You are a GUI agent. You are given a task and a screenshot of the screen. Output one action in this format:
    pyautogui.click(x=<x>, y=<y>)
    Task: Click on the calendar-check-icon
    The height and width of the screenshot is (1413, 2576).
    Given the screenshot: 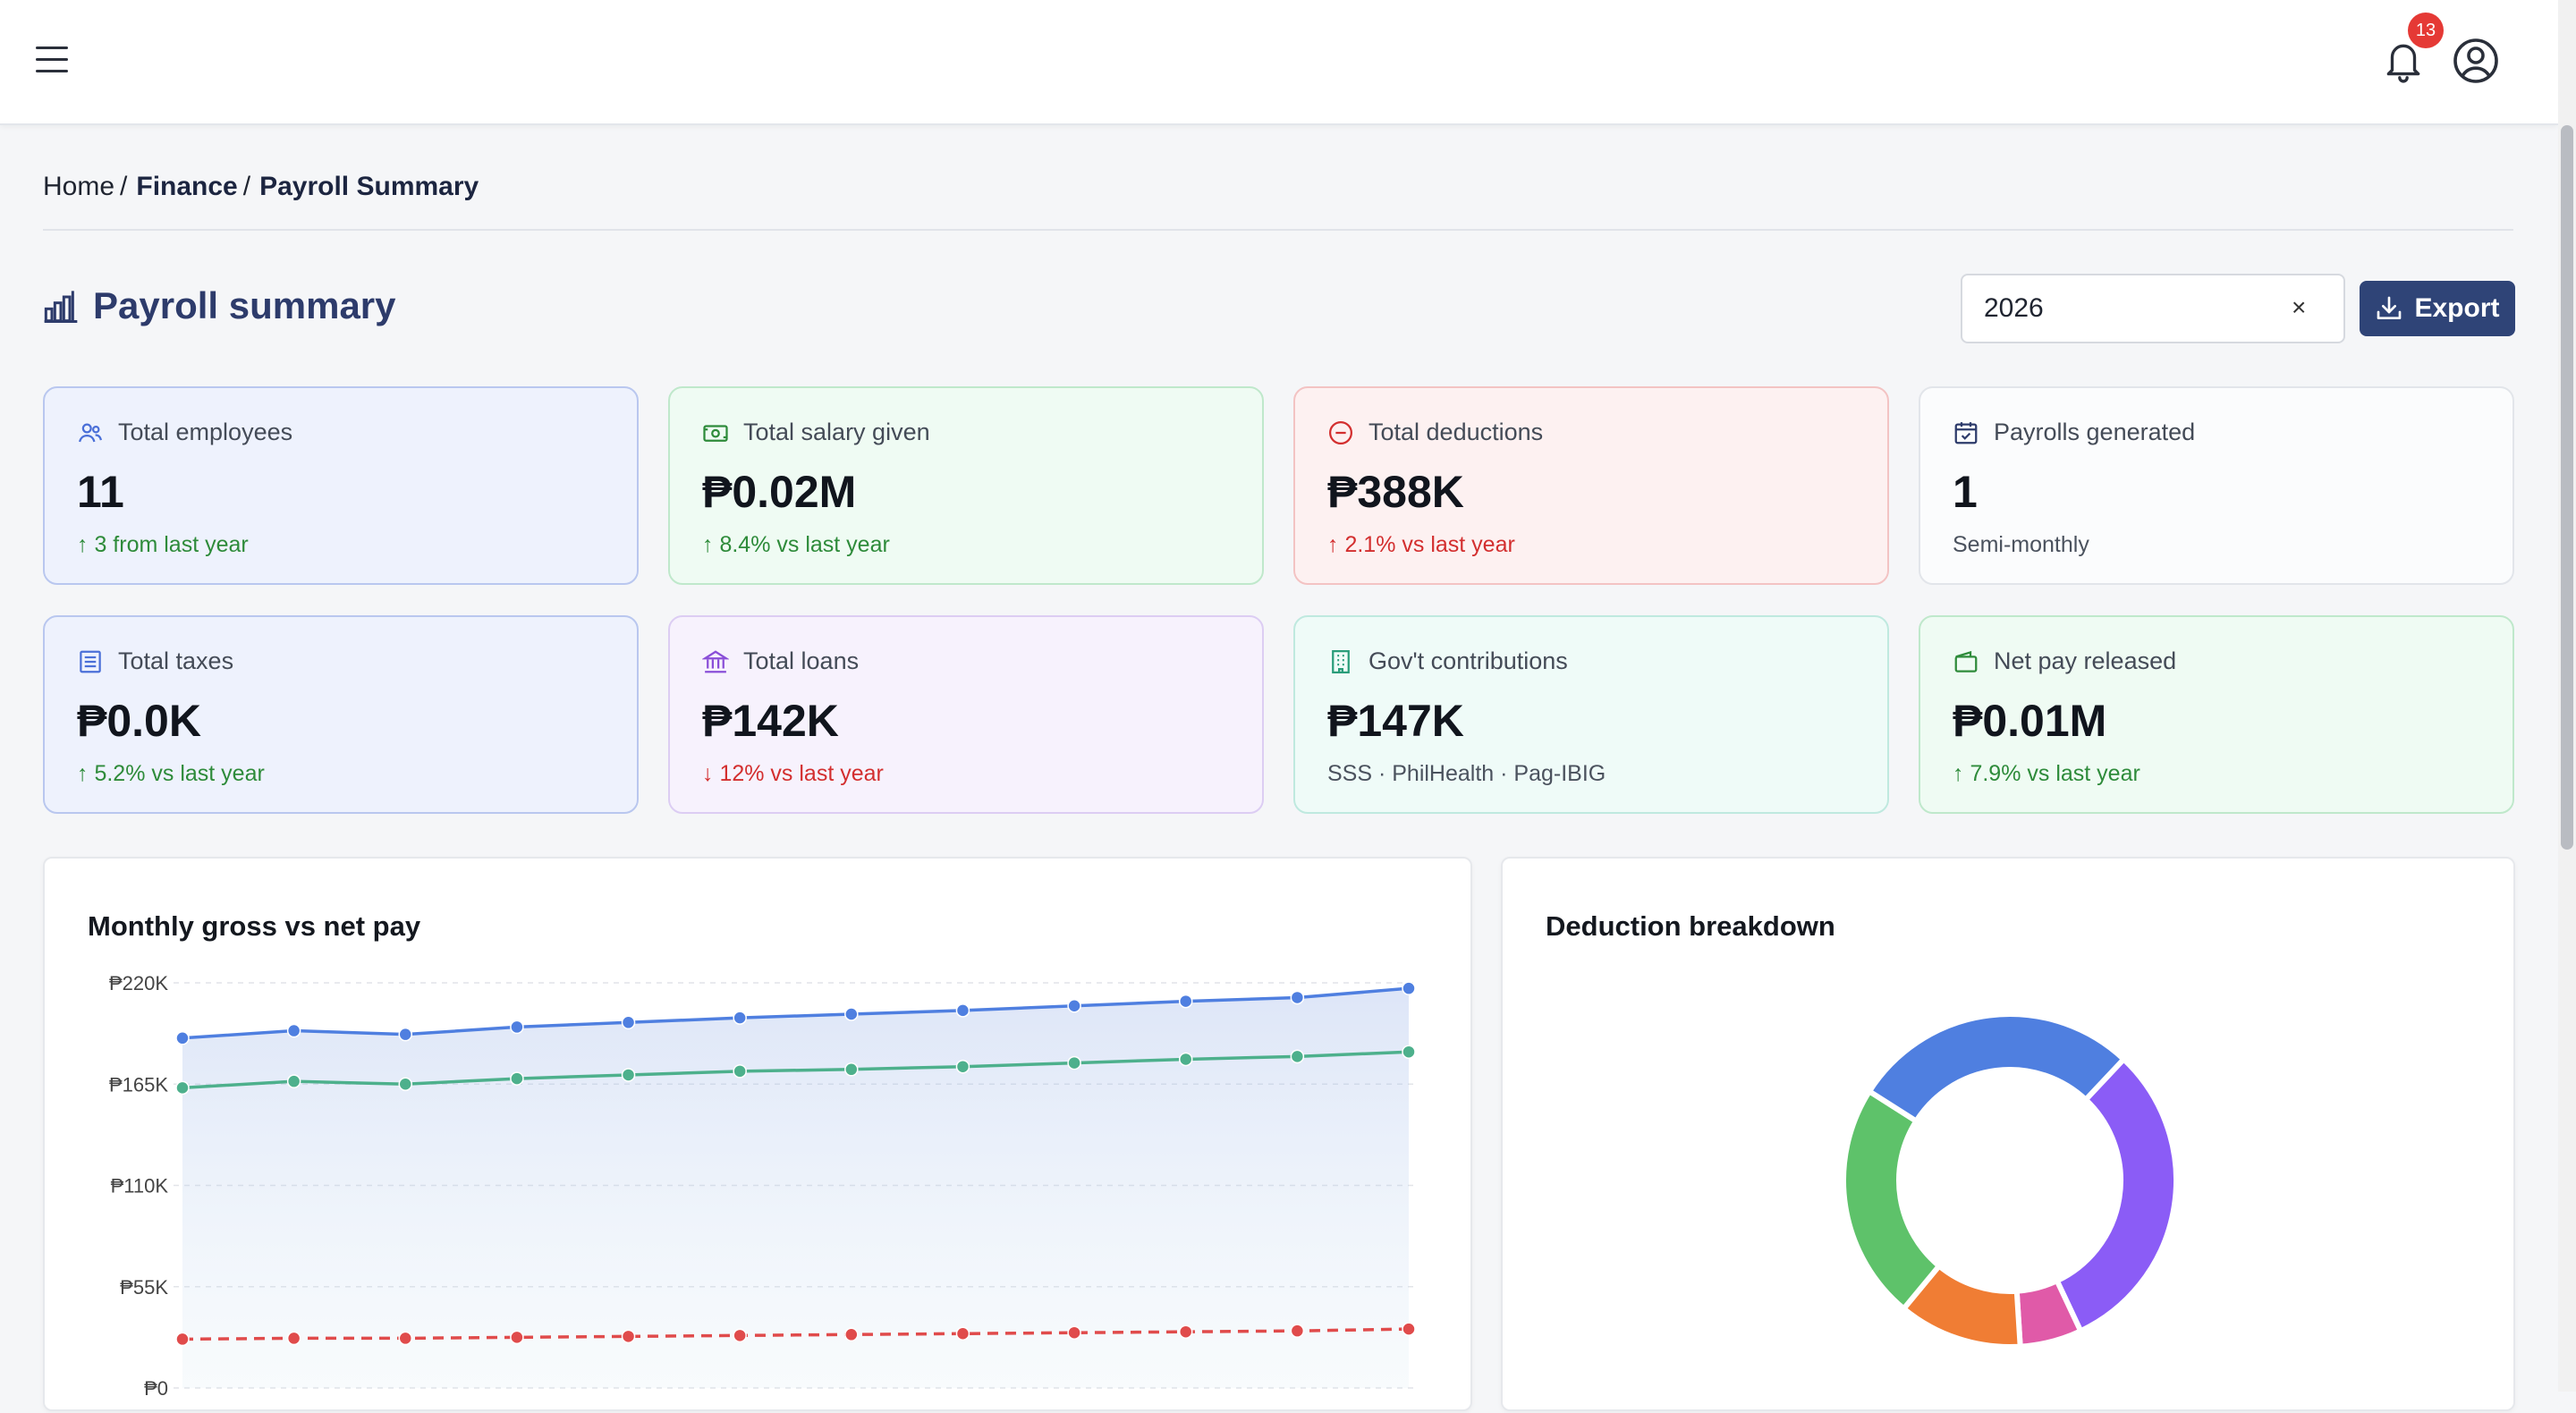 What is the action you would take?
    pyautogui.click(x=1966, y=432)
    